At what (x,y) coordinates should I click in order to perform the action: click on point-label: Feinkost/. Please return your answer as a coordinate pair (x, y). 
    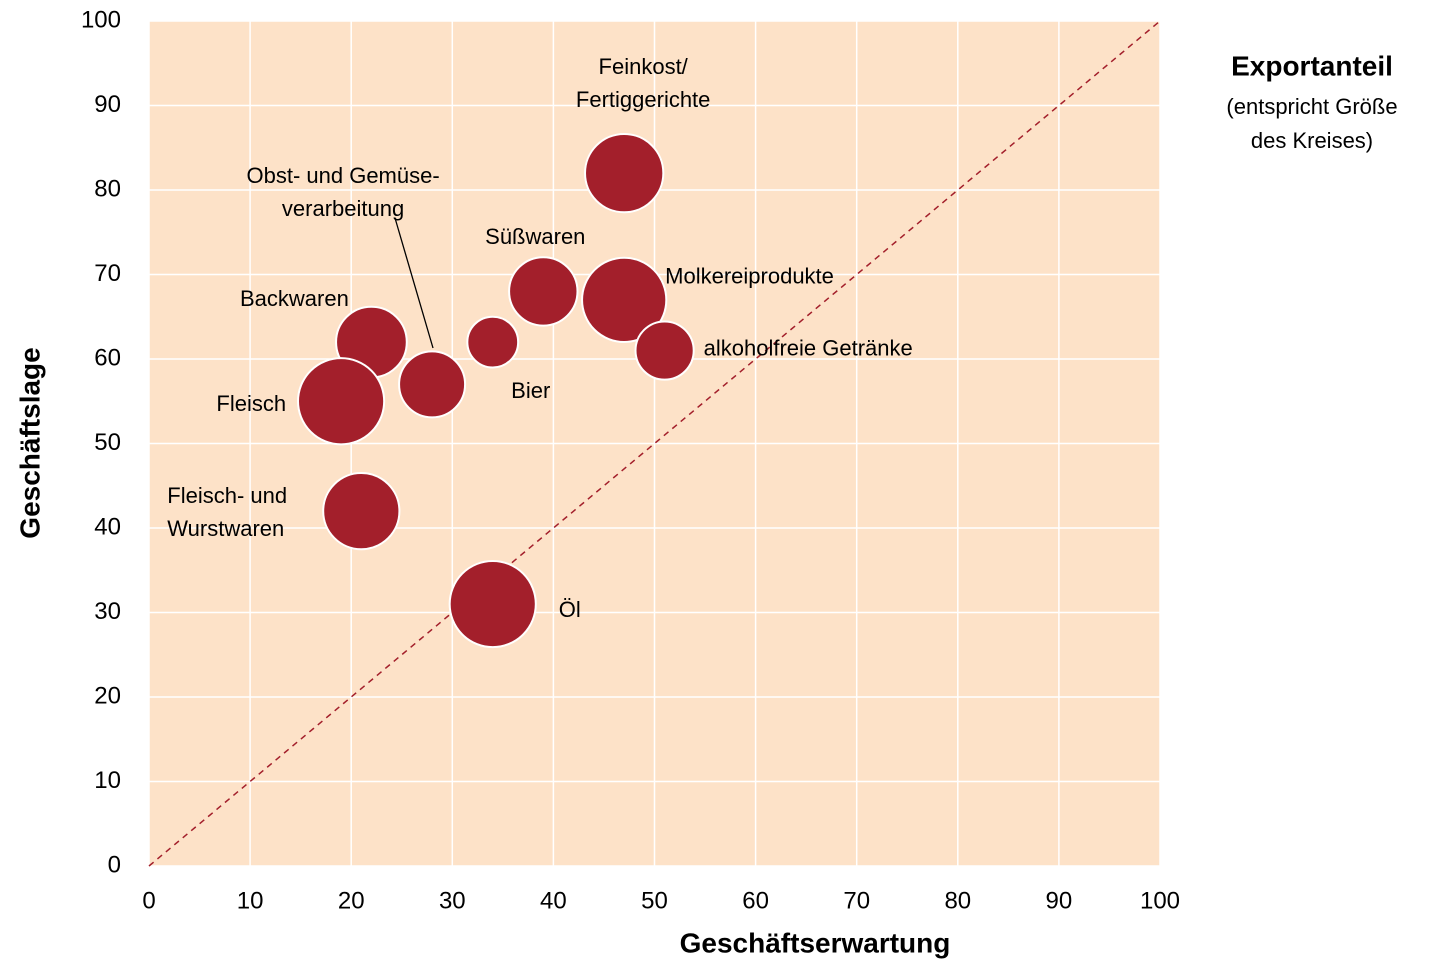
    Looking at the image, I should click on (644, 66).